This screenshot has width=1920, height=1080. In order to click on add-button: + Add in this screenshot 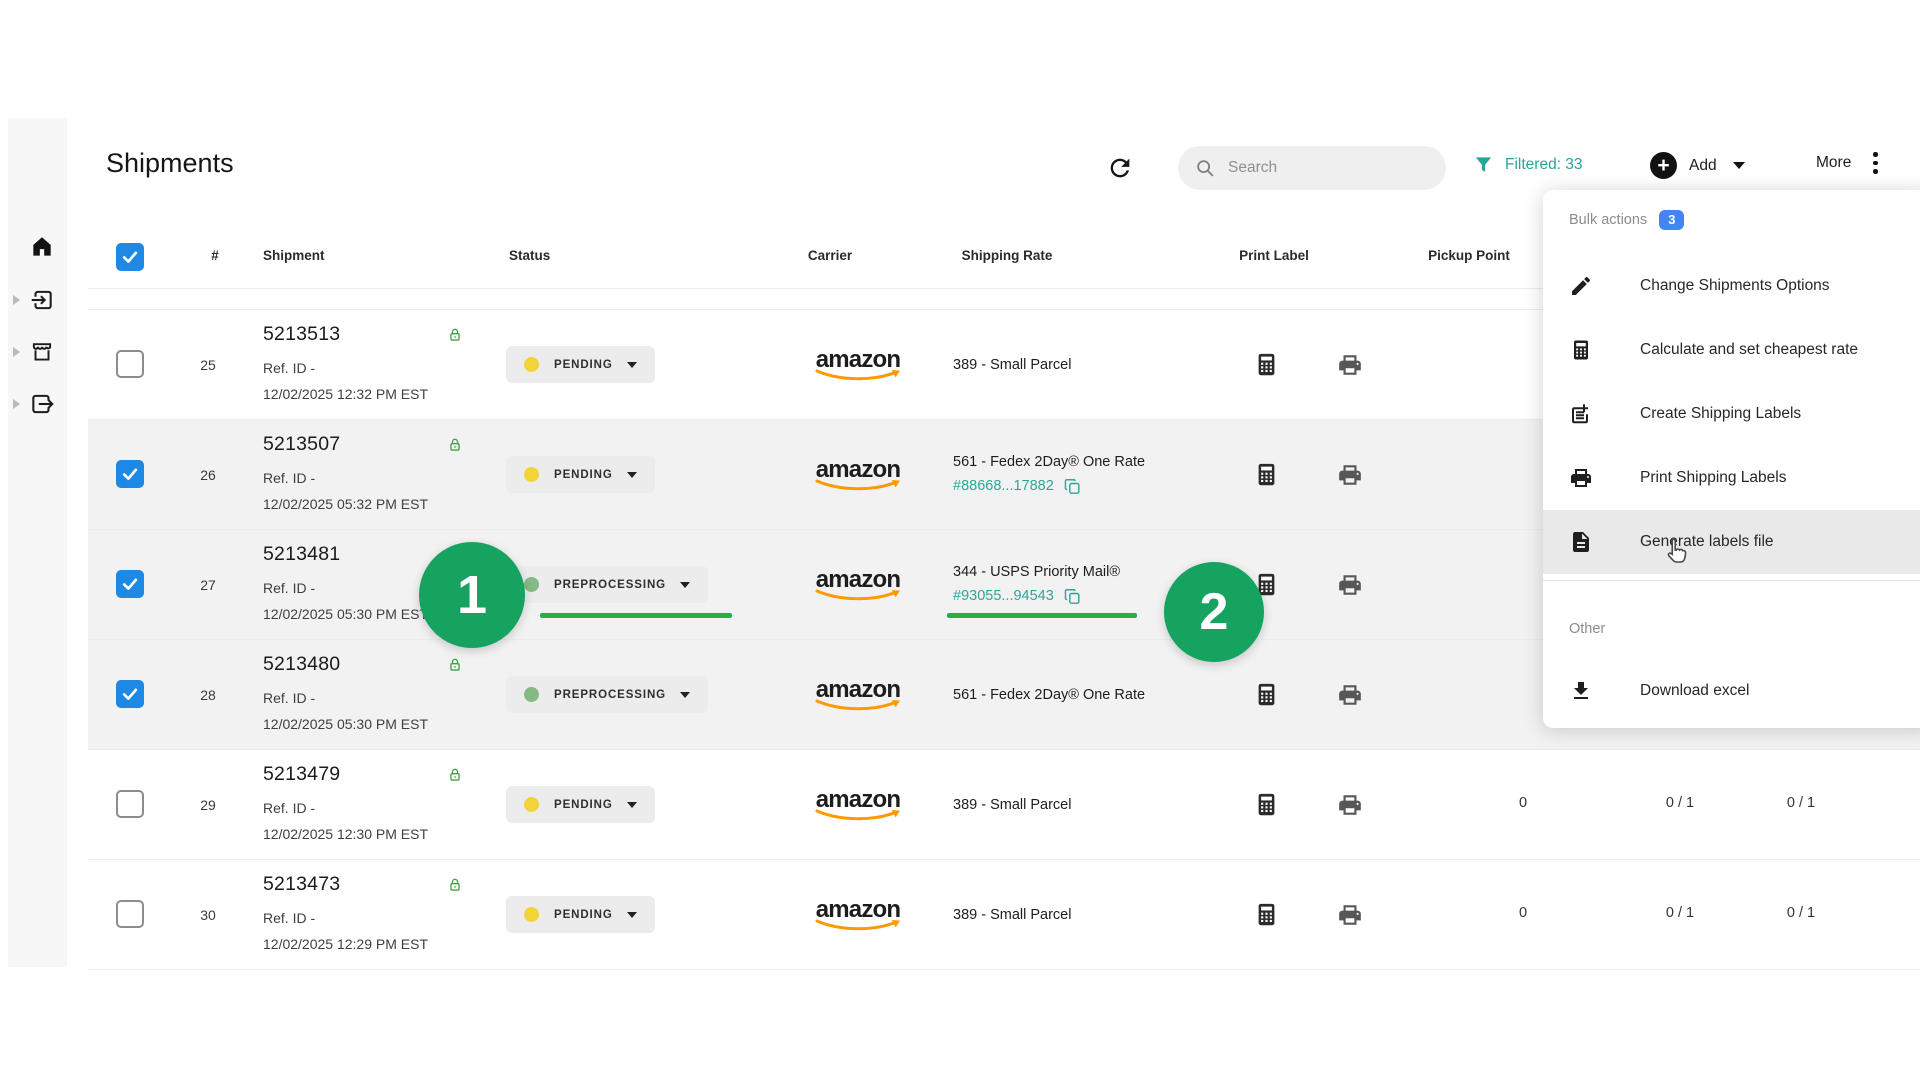, I will do `click(1697, 165)`.